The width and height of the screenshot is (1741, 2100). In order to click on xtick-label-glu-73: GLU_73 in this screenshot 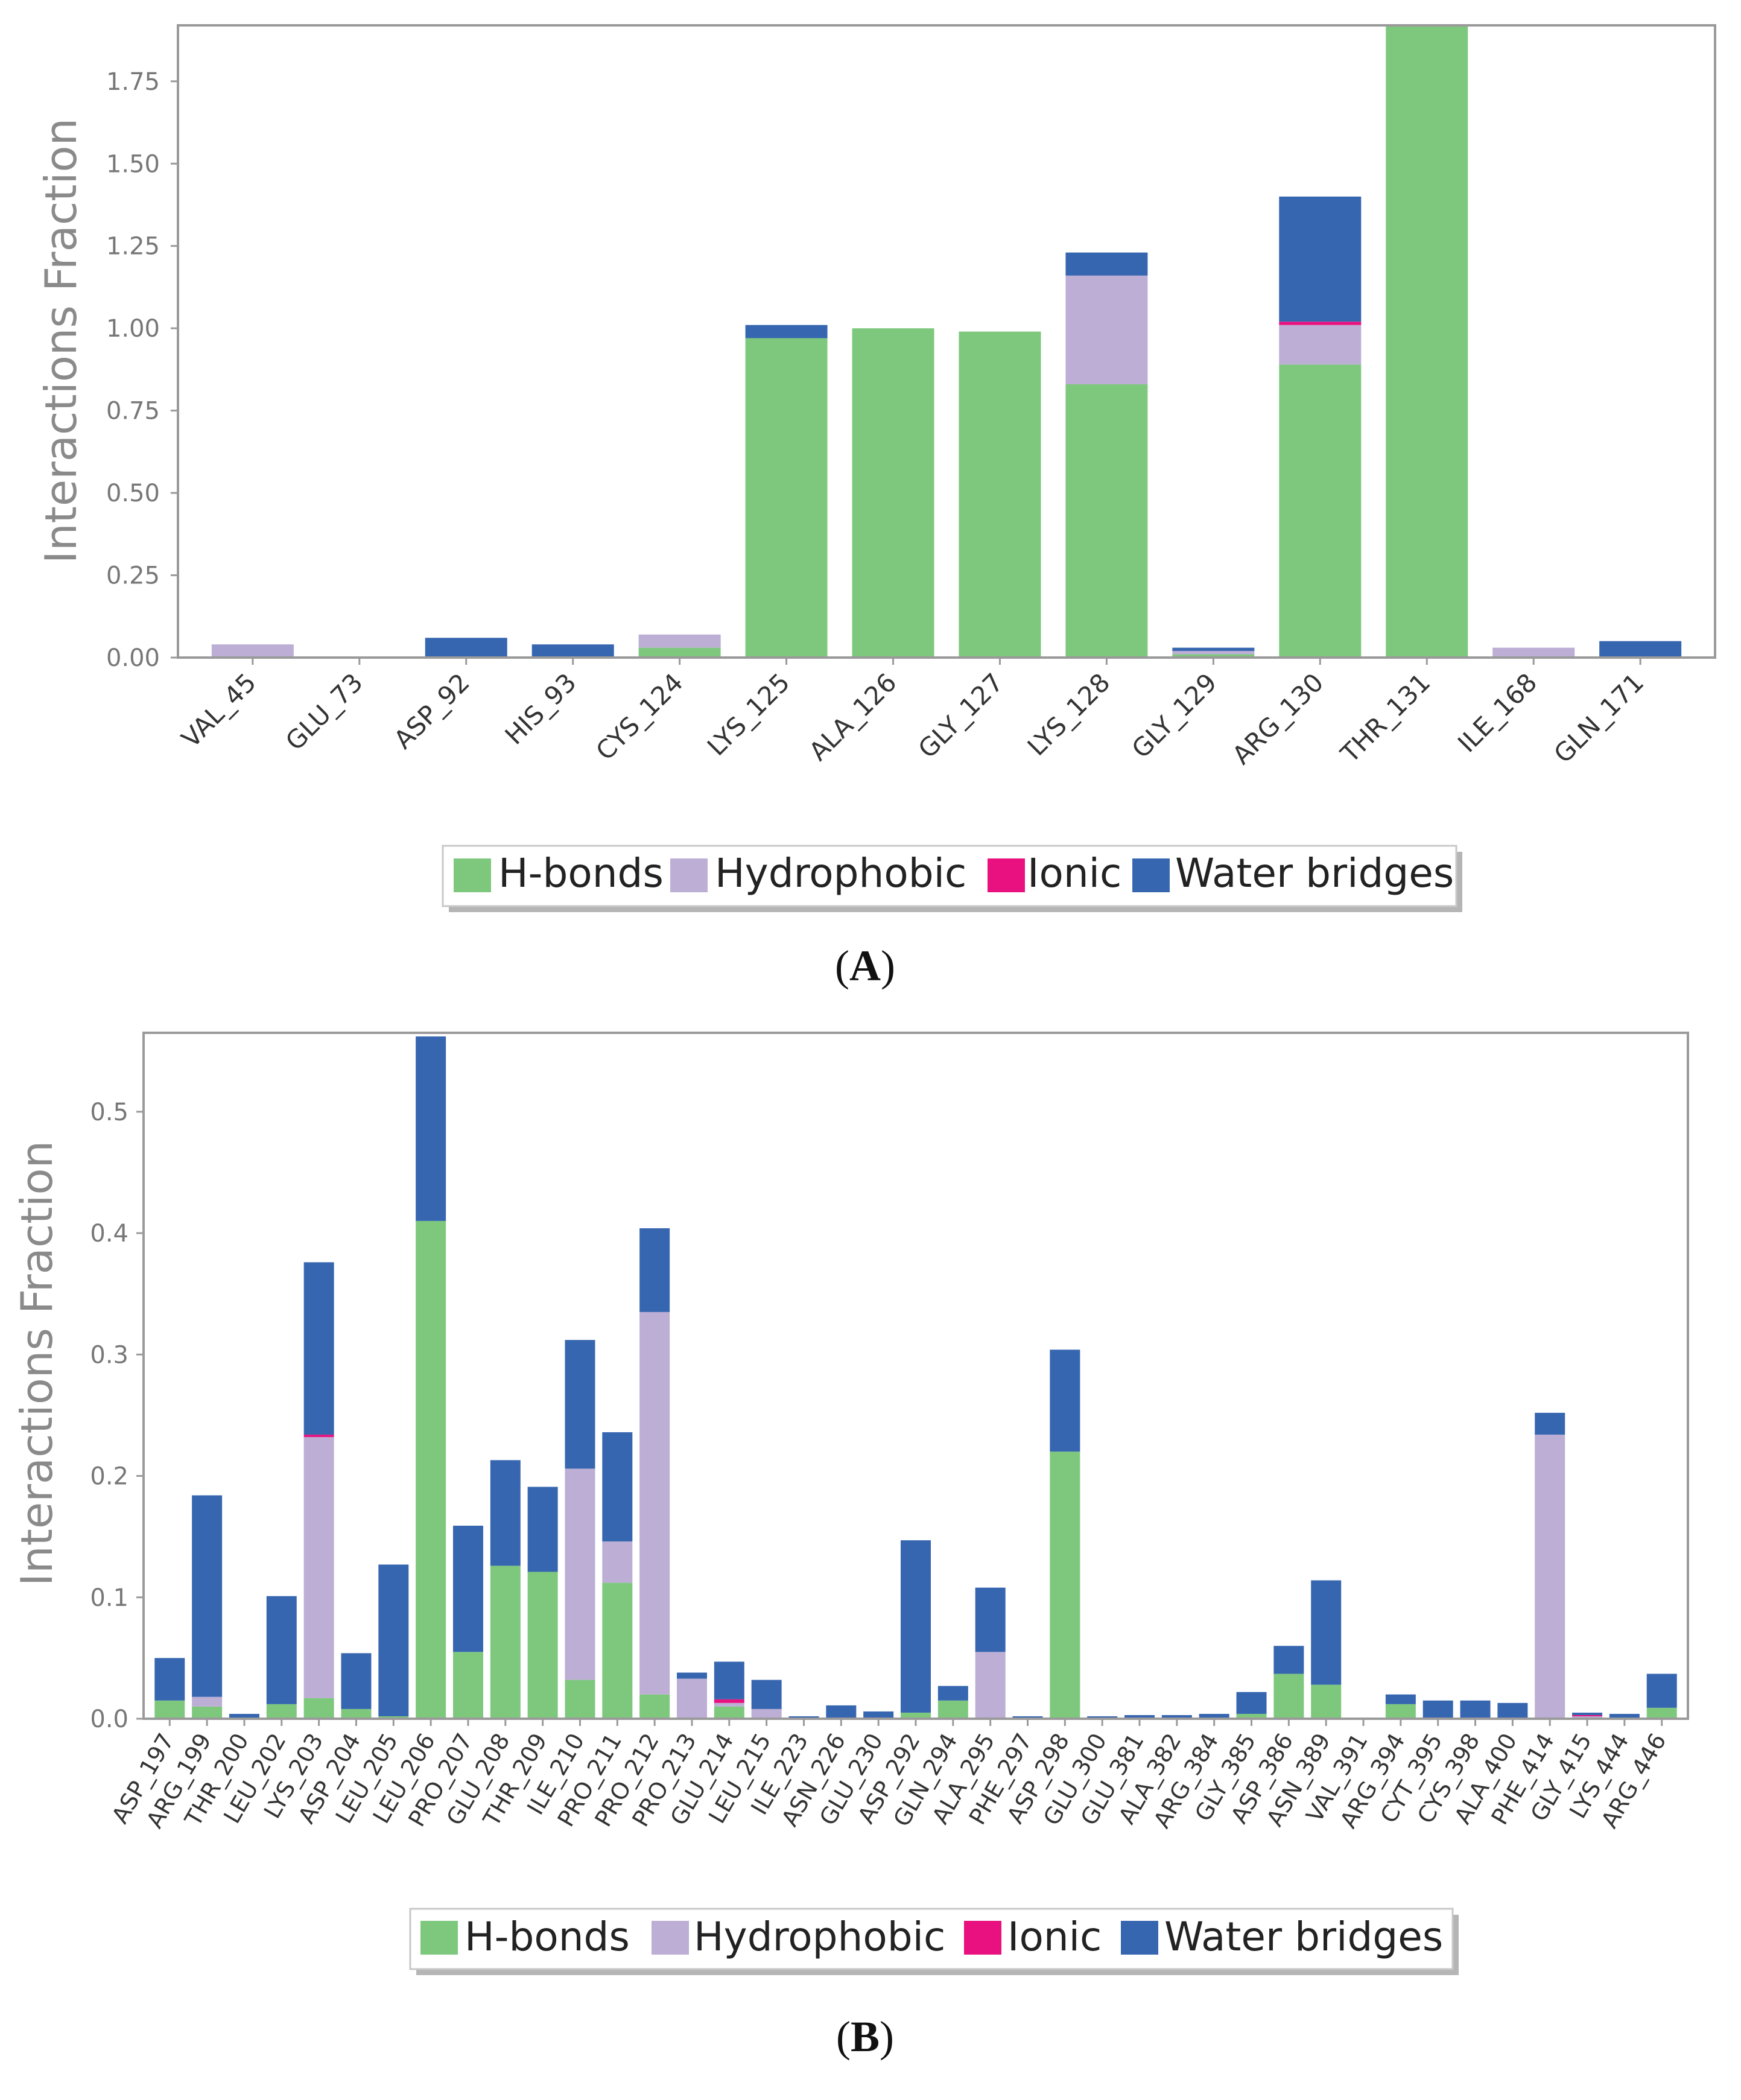, I will do `click(324, 711)`.